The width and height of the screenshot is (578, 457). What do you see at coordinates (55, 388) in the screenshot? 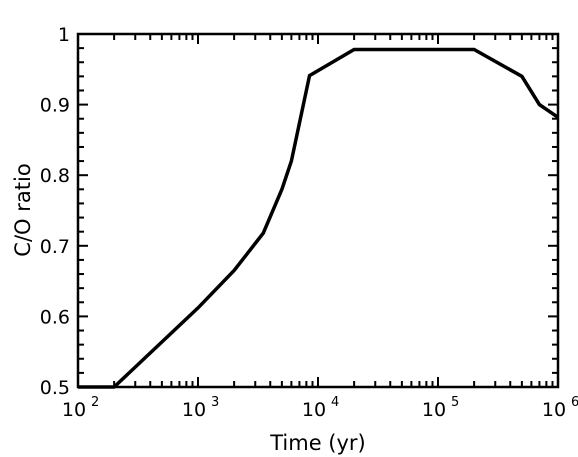
I see `y-tick-label: 0.5` at bounding box center [55, 388].